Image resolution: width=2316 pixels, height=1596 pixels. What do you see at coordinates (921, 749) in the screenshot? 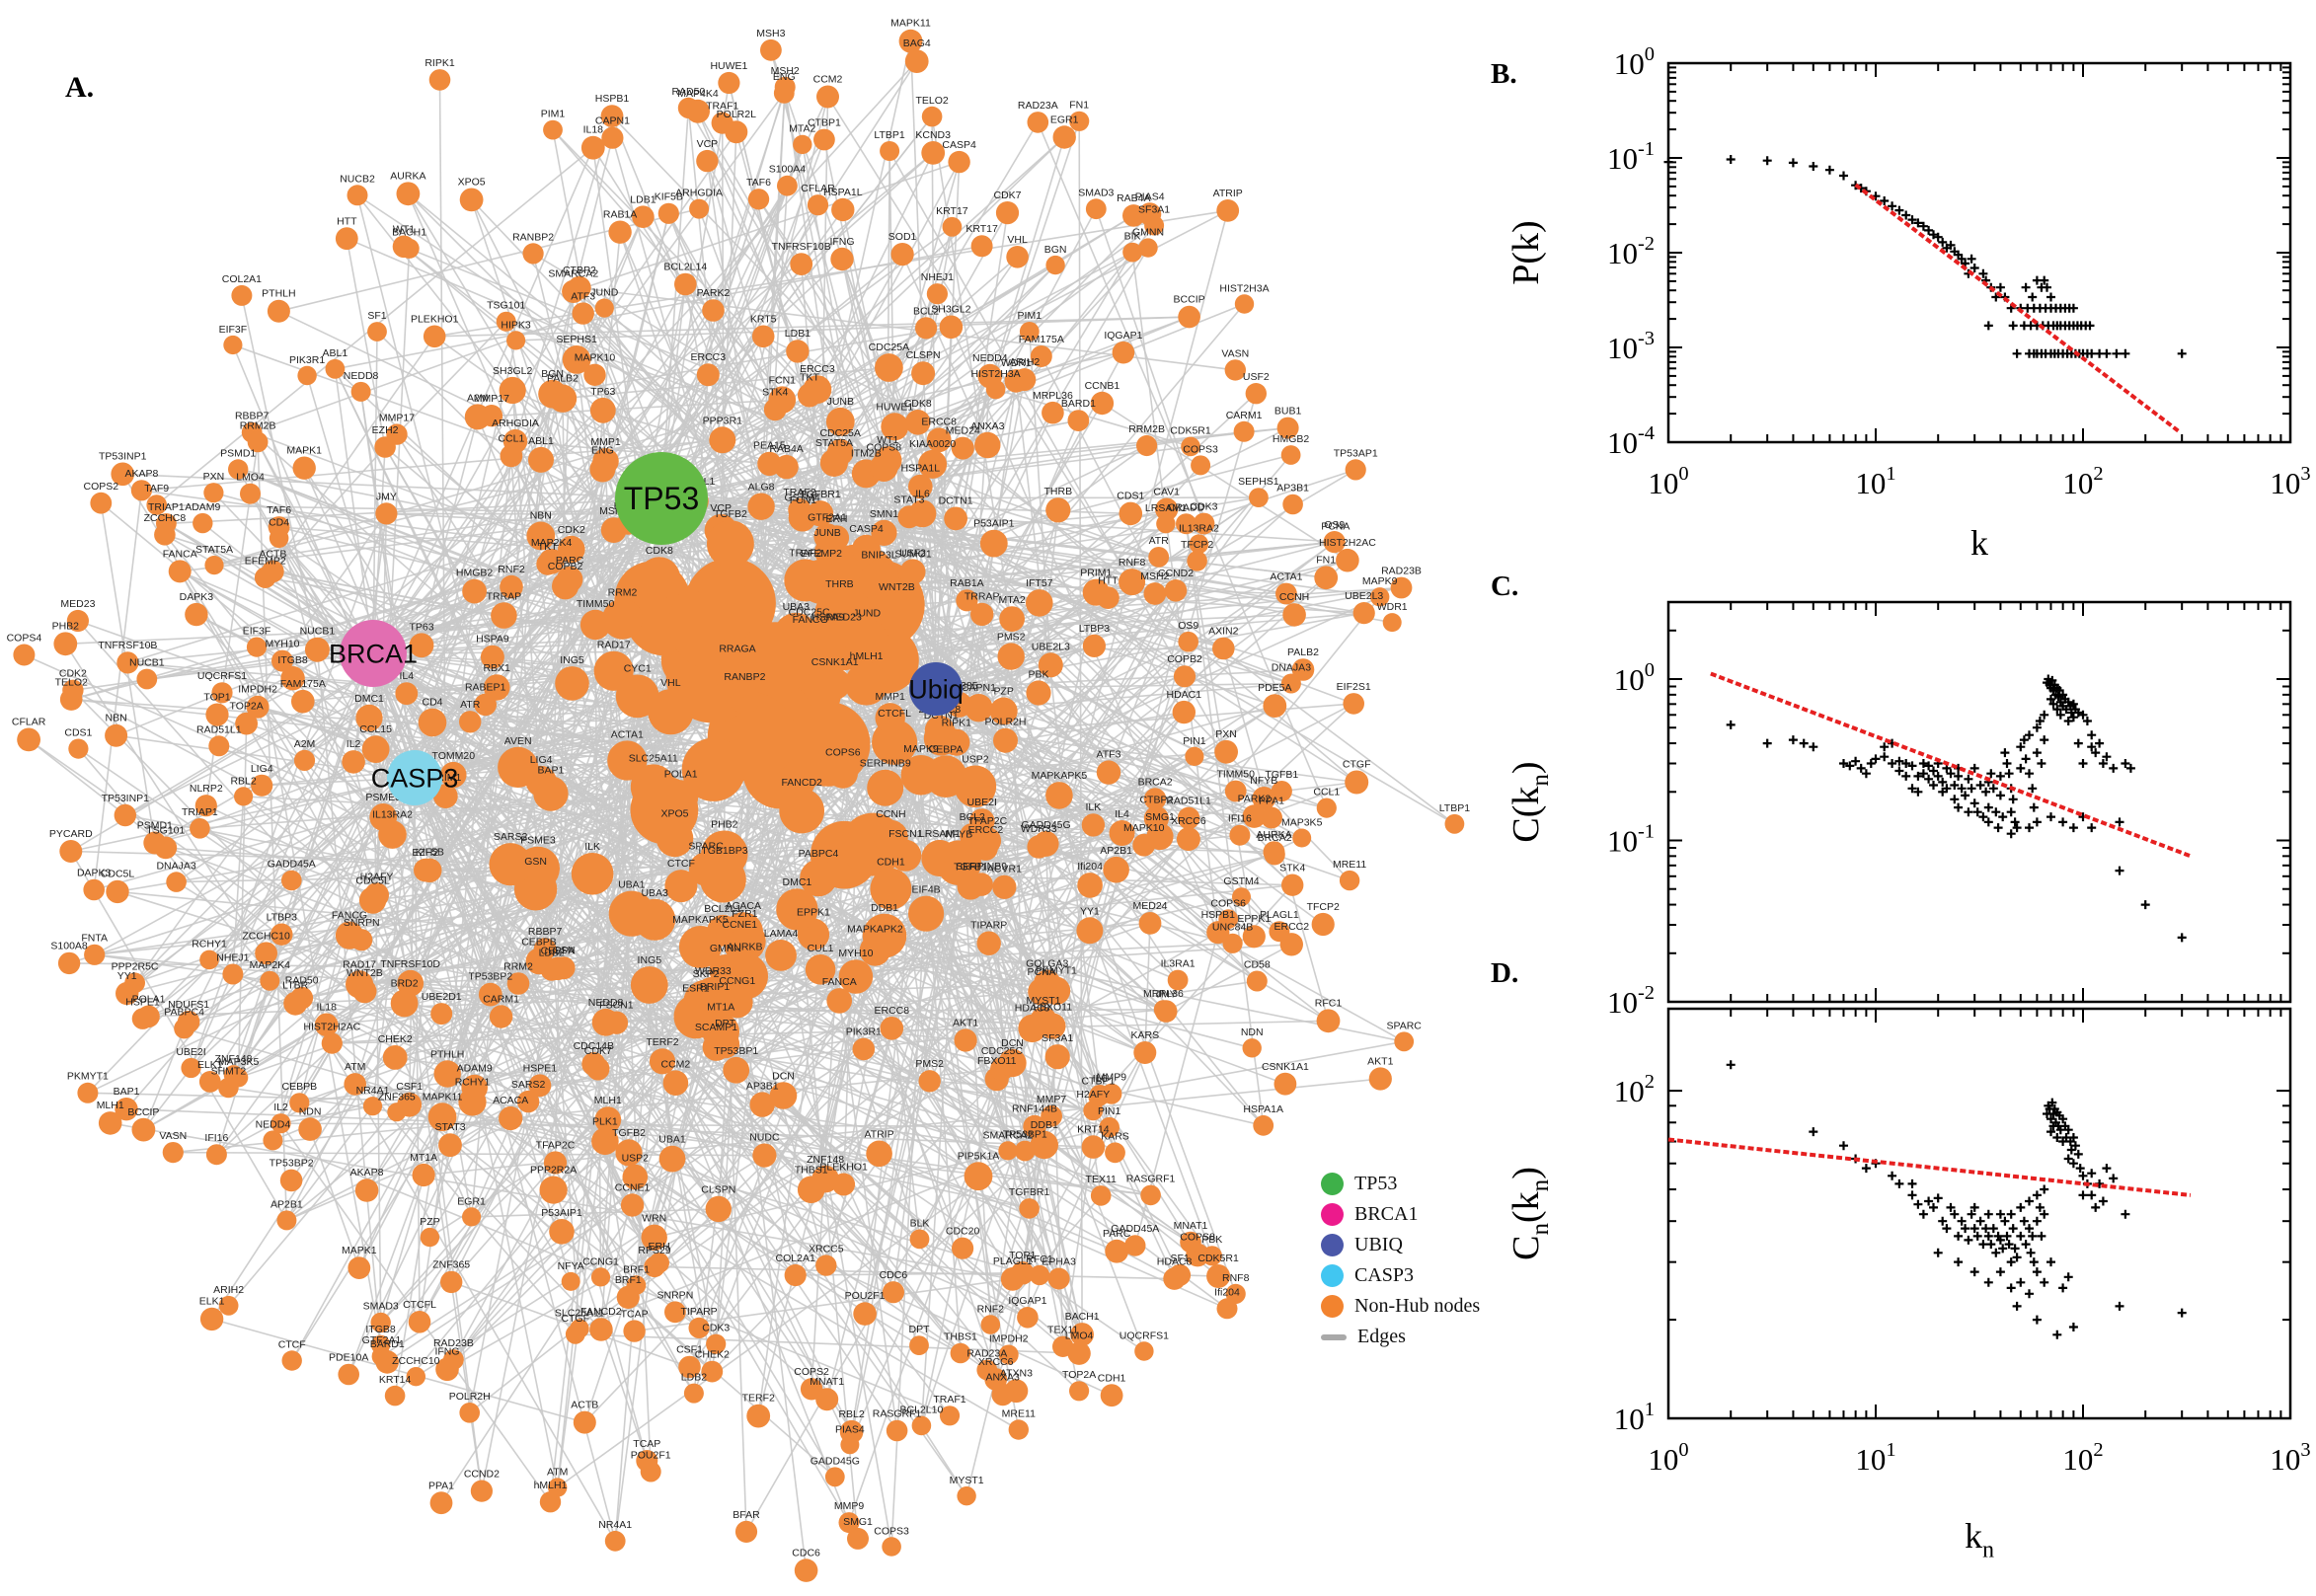
I see `network-node-label: MAPK9` at bounding box center [921, 749].